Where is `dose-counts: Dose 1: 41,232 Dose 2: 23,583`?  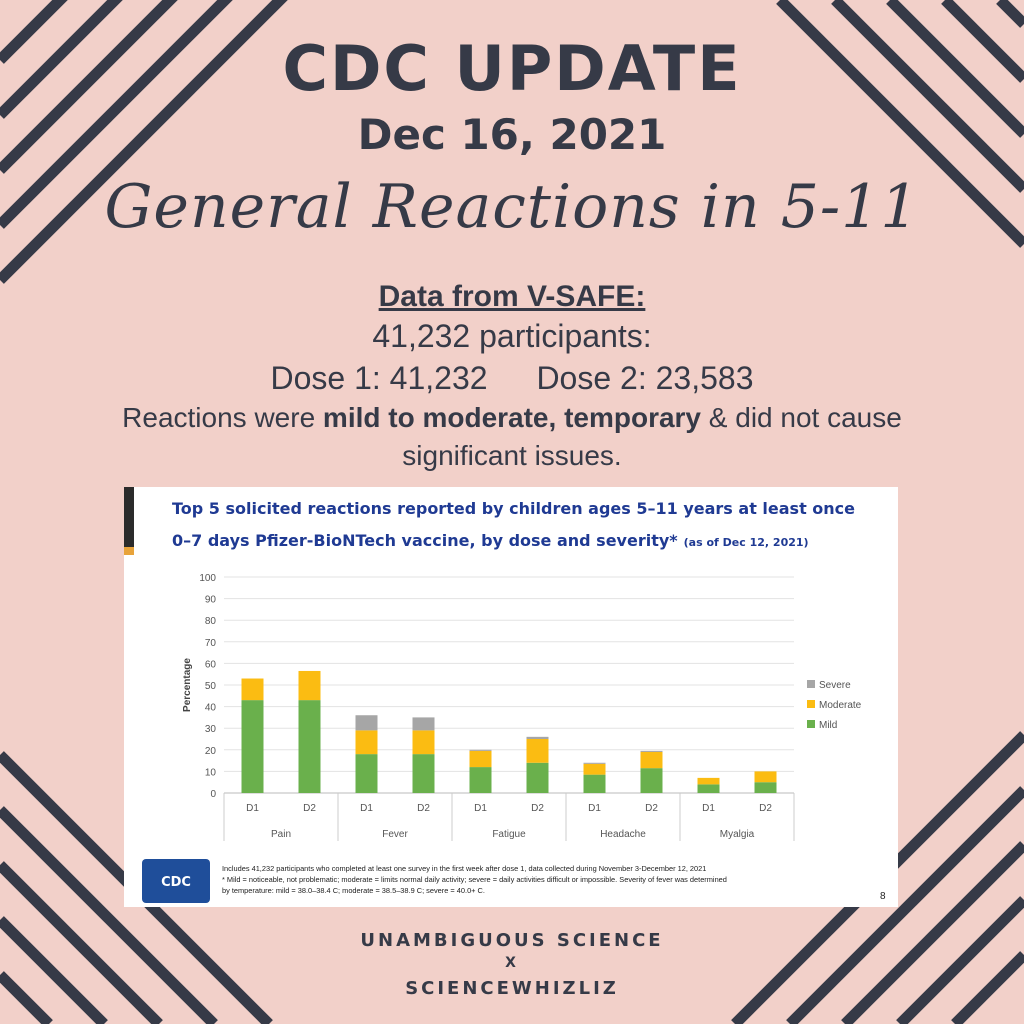
dose-counts: Dose 1: 41,232 Dose 2: 23,583 is located at coordinates (512, 378).